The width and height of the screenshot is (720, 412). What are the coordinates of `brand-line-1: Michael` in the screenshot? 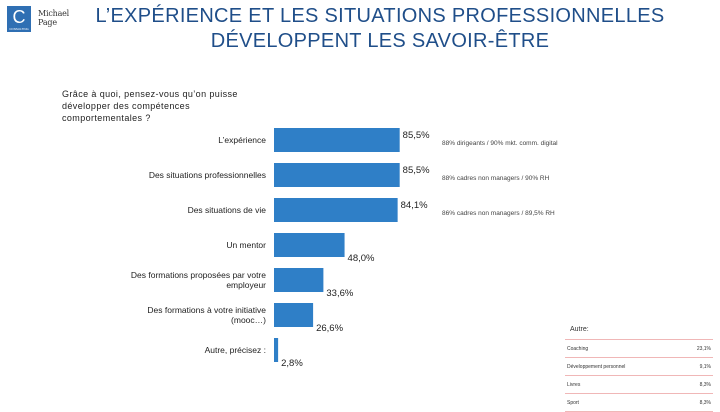 It's located at (54, 13).